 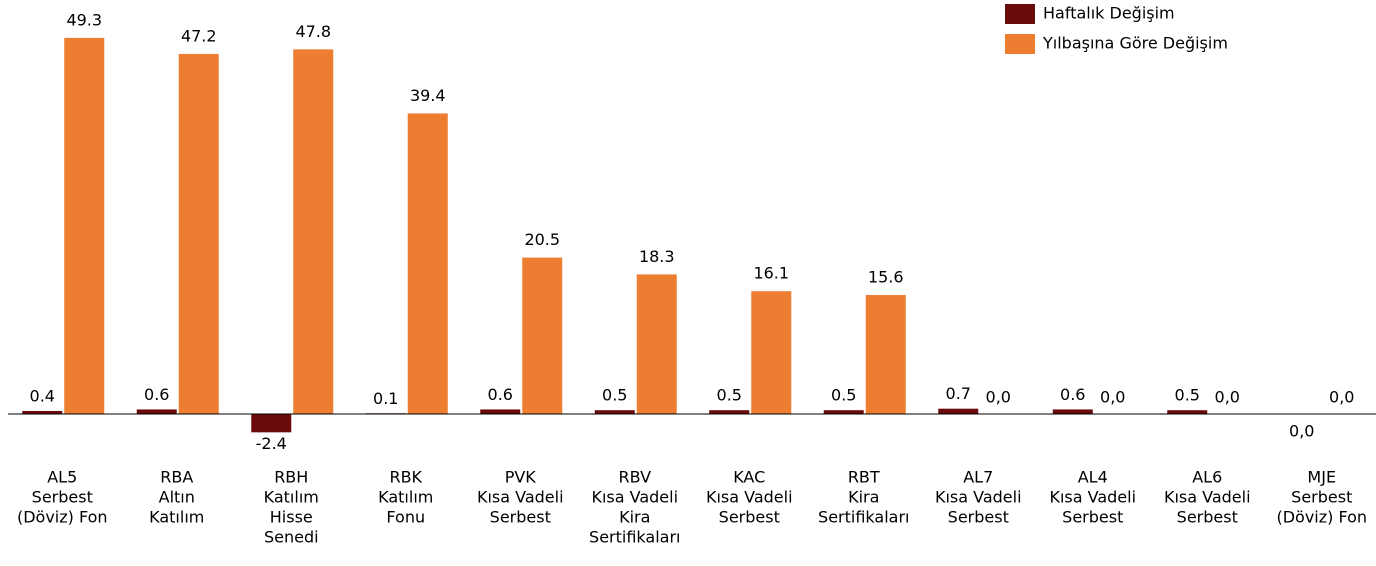 I want to click on x-tick-label: RBK, so click(x=405, y=477).